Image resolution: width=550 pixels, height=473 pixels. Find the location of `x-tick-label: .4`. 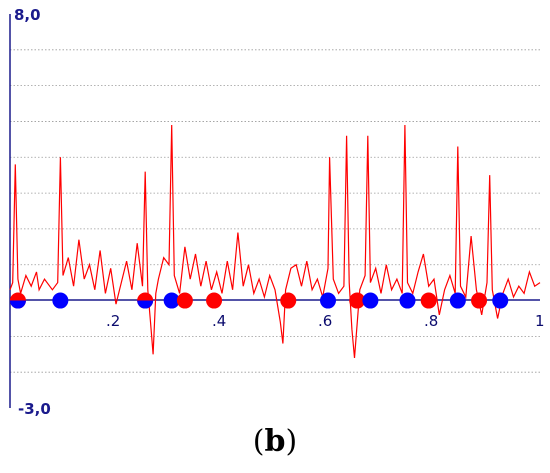

x-tick-label: .4 is located at coordinates (219, 321).